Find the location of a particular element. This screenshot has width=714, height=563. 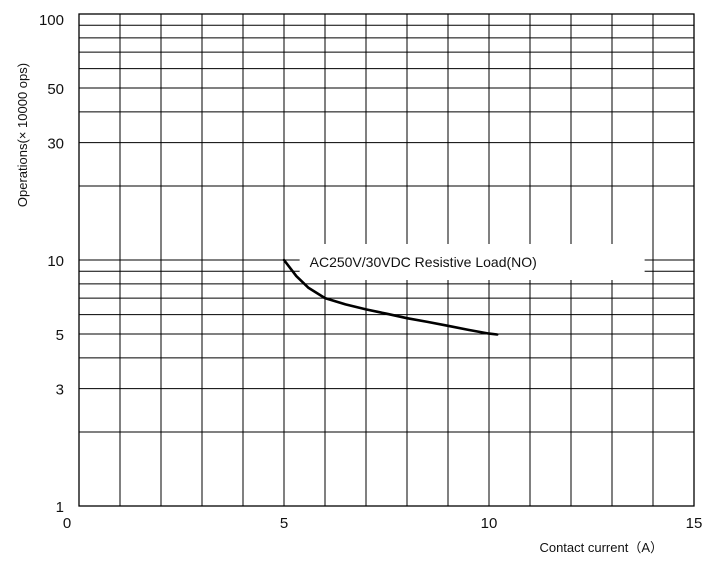

y-tick-label: 50 is located at coordinates (55, 89).